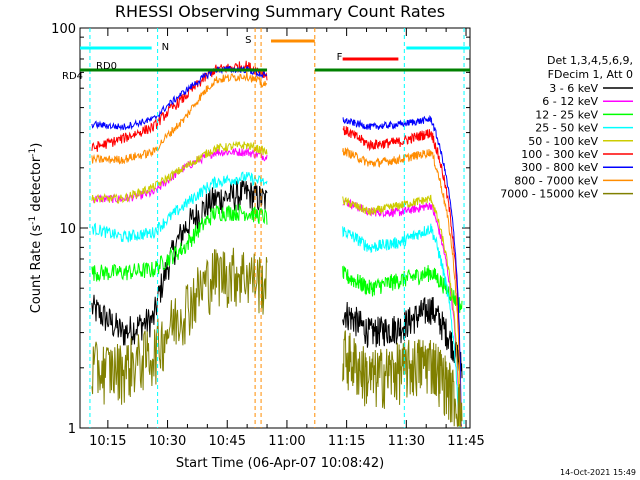 This screenshot has width=640, height=480. Describe the element at coordinates (167, 441) in the screenshot. I see `x-tick-label: 10:30` at that location.